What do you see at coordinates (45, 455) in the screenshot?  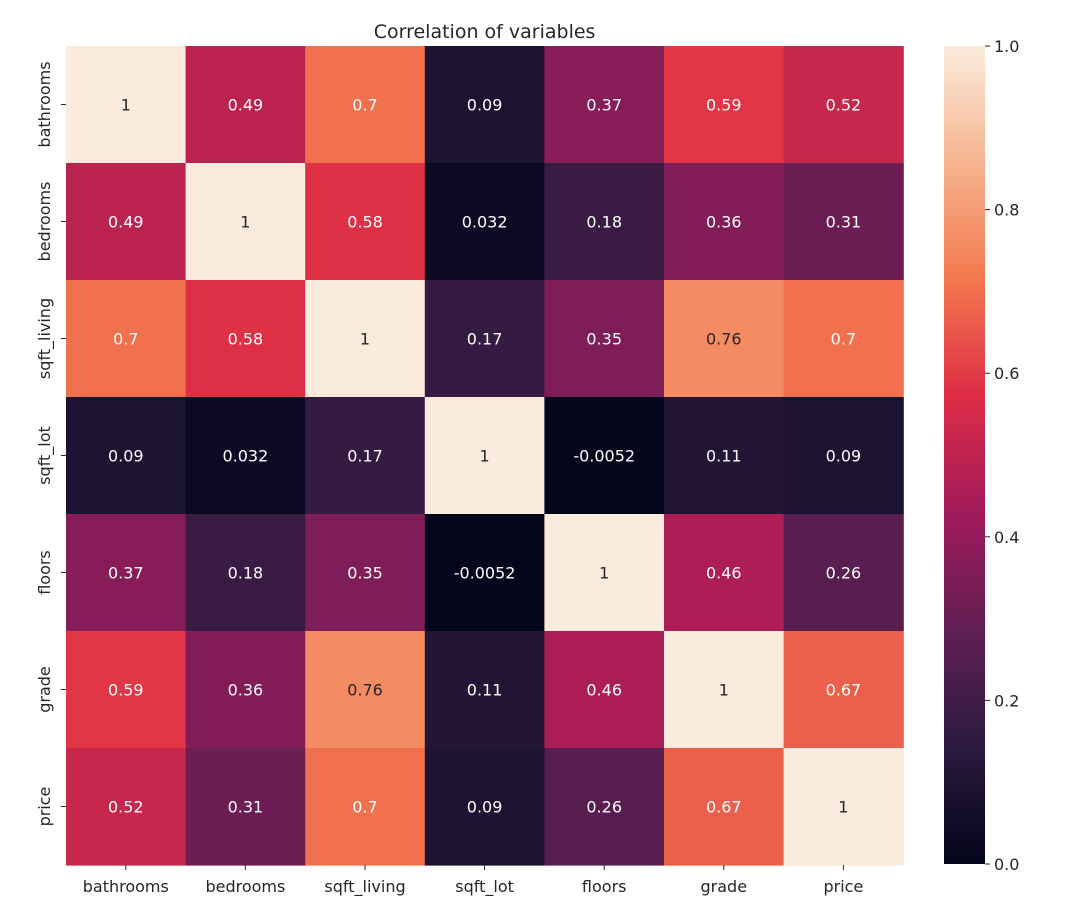 I see `y-tick-label: sqft_lot` at bounding box center [45, 455].